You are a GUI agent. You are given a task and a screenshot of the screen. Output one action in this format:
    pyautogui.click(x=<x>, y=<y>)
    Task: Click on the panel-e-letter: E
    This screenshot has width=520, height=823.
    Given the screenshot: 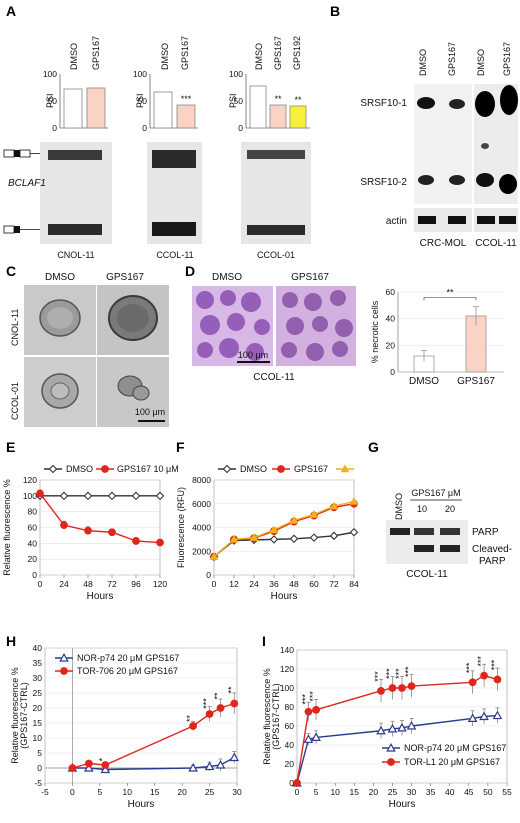 What is the action you would take?
    pyautogui.click(x=10, y=447)
    